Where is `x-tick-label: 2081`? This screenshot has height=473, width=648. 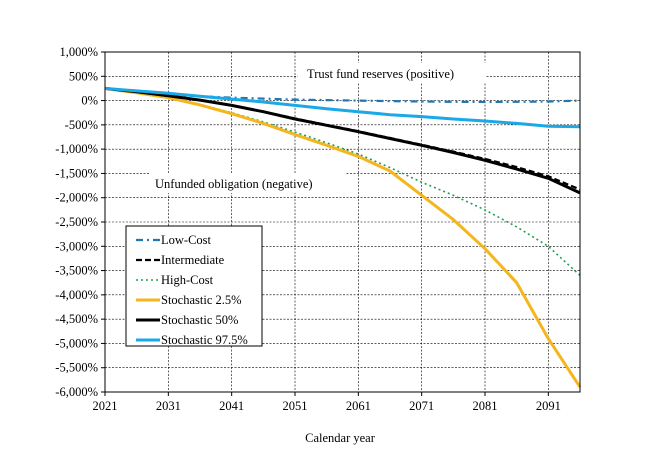
x-tick-label: 2081 is located at coordinates (485, 406).